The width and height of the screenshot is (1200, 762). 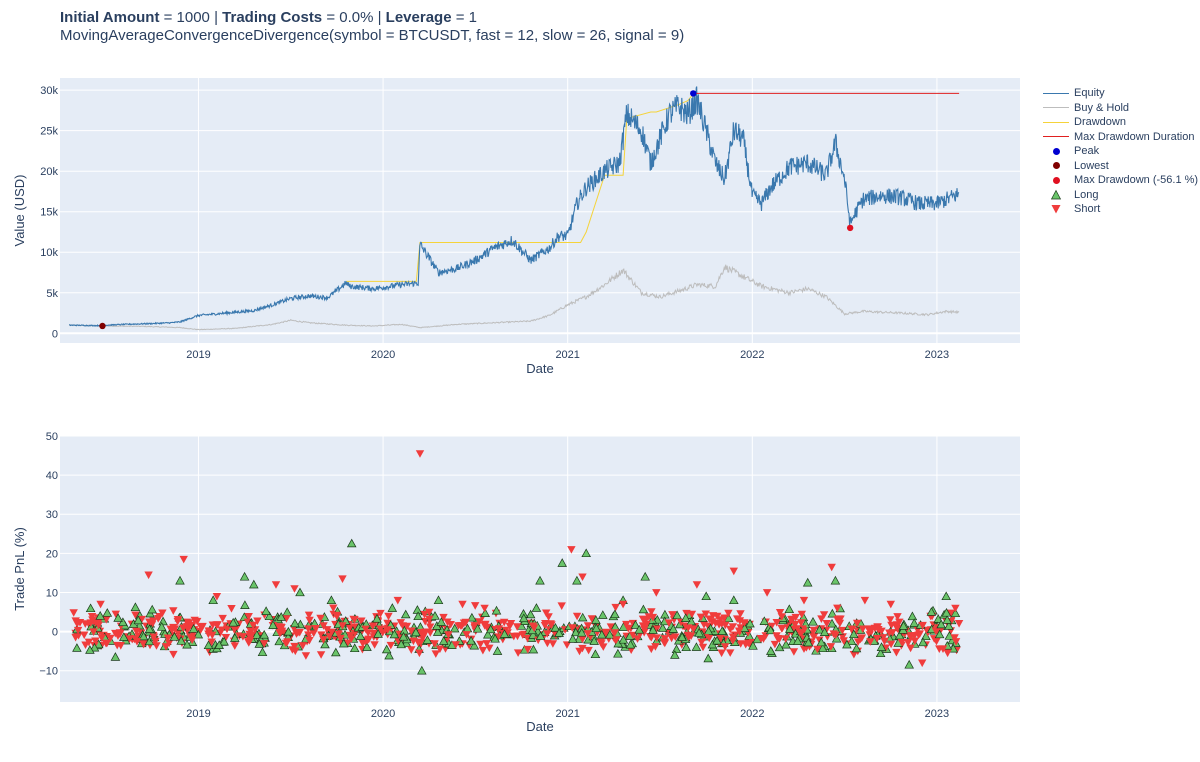 What do you see at coordinates (1120, 209) in the screenshot?
I see `legend-item: Short` at bounding box center [1120, 209].